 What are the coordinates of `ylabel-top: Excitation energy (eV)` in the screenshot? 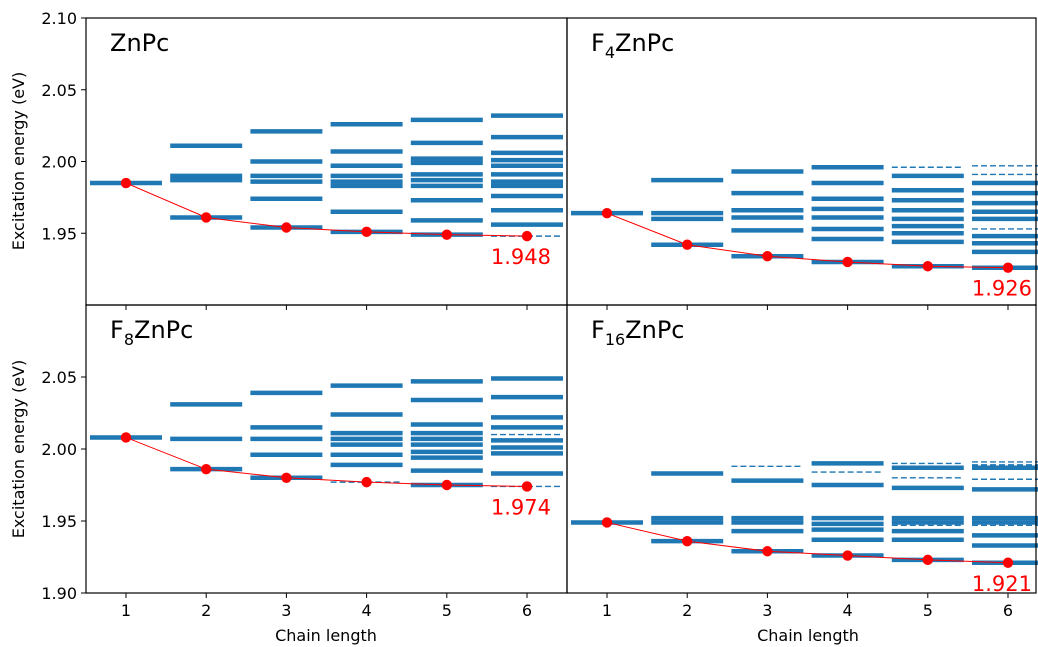 It's located at (18, 161).